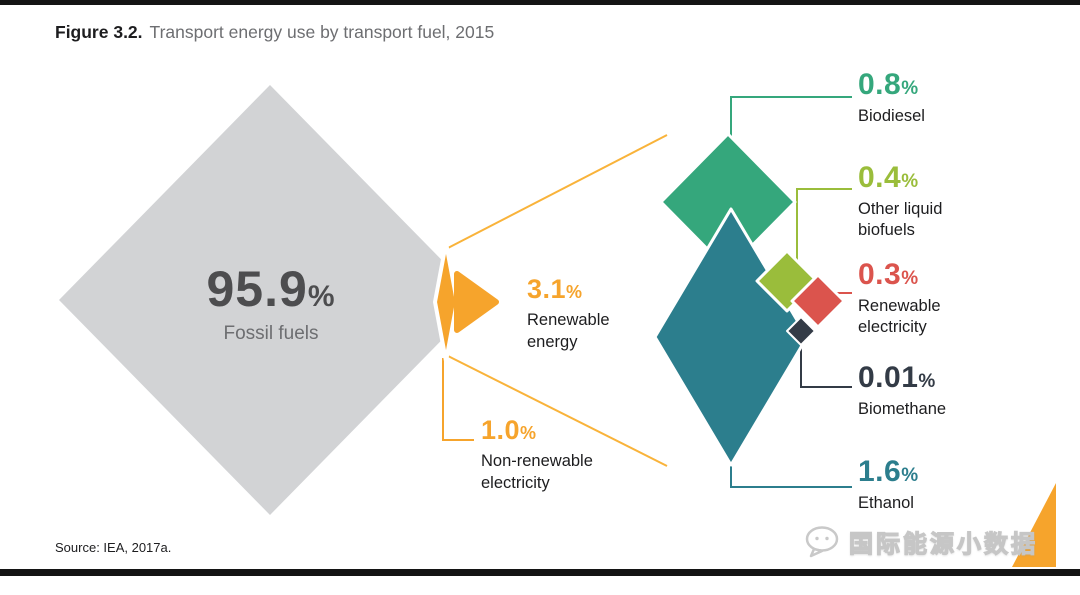 This screenshot has height=595, width=1080. I want to click on nonrenewable-electricity-connector, so click(458, 399).